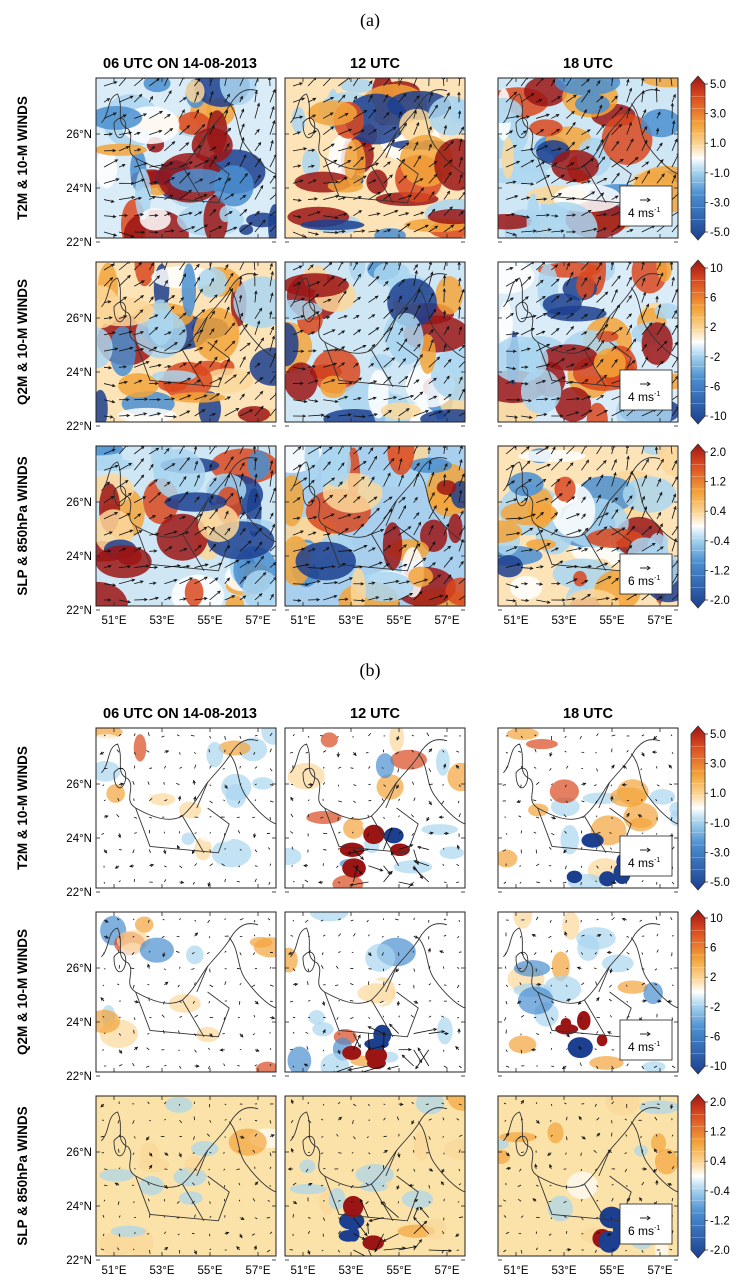  I want to click on section-label: (a), so click(370, 20).